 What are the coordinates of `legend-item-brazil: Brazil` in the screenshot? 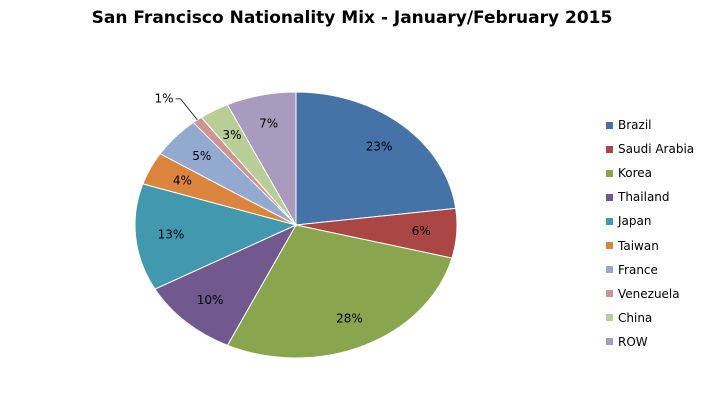 It's located at (650, 125).